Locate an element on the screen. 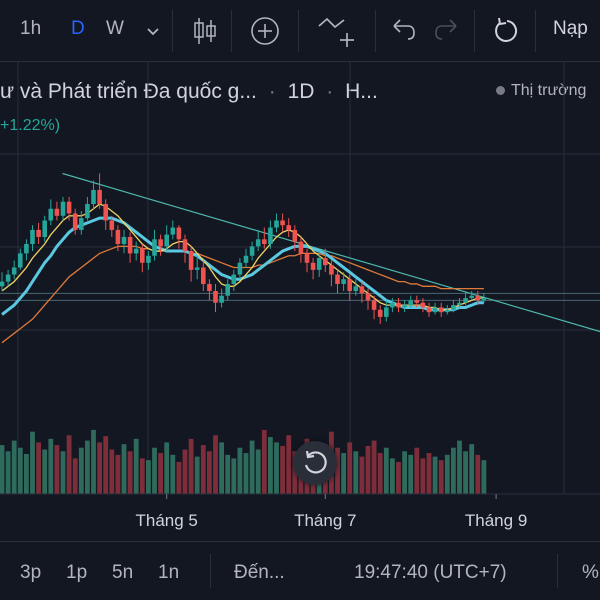 Image resolution: width=600 pixels, height=600 pixels. x-axis: Tháng 5 Tháng 7 Tháng 9 is located at coordinates (300, 511).